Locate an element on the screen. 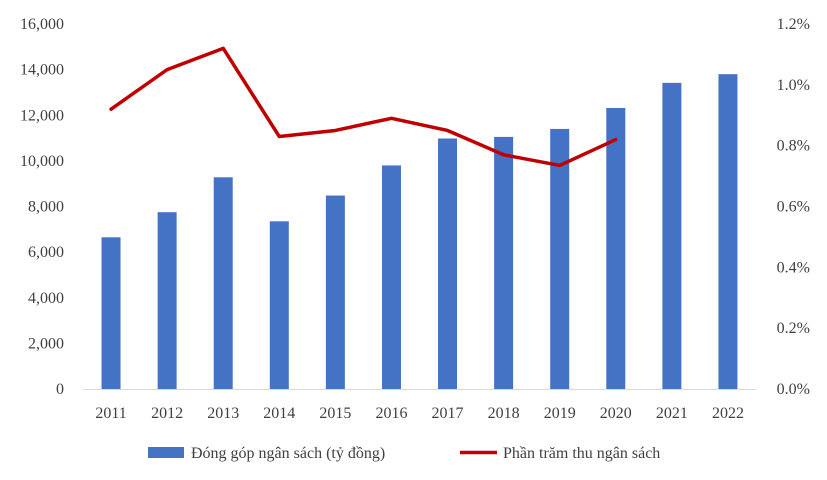 The width and height of the screenshot is (827, 480). y-right-tick-label: 1.2% is located at coordinates (793, 24).